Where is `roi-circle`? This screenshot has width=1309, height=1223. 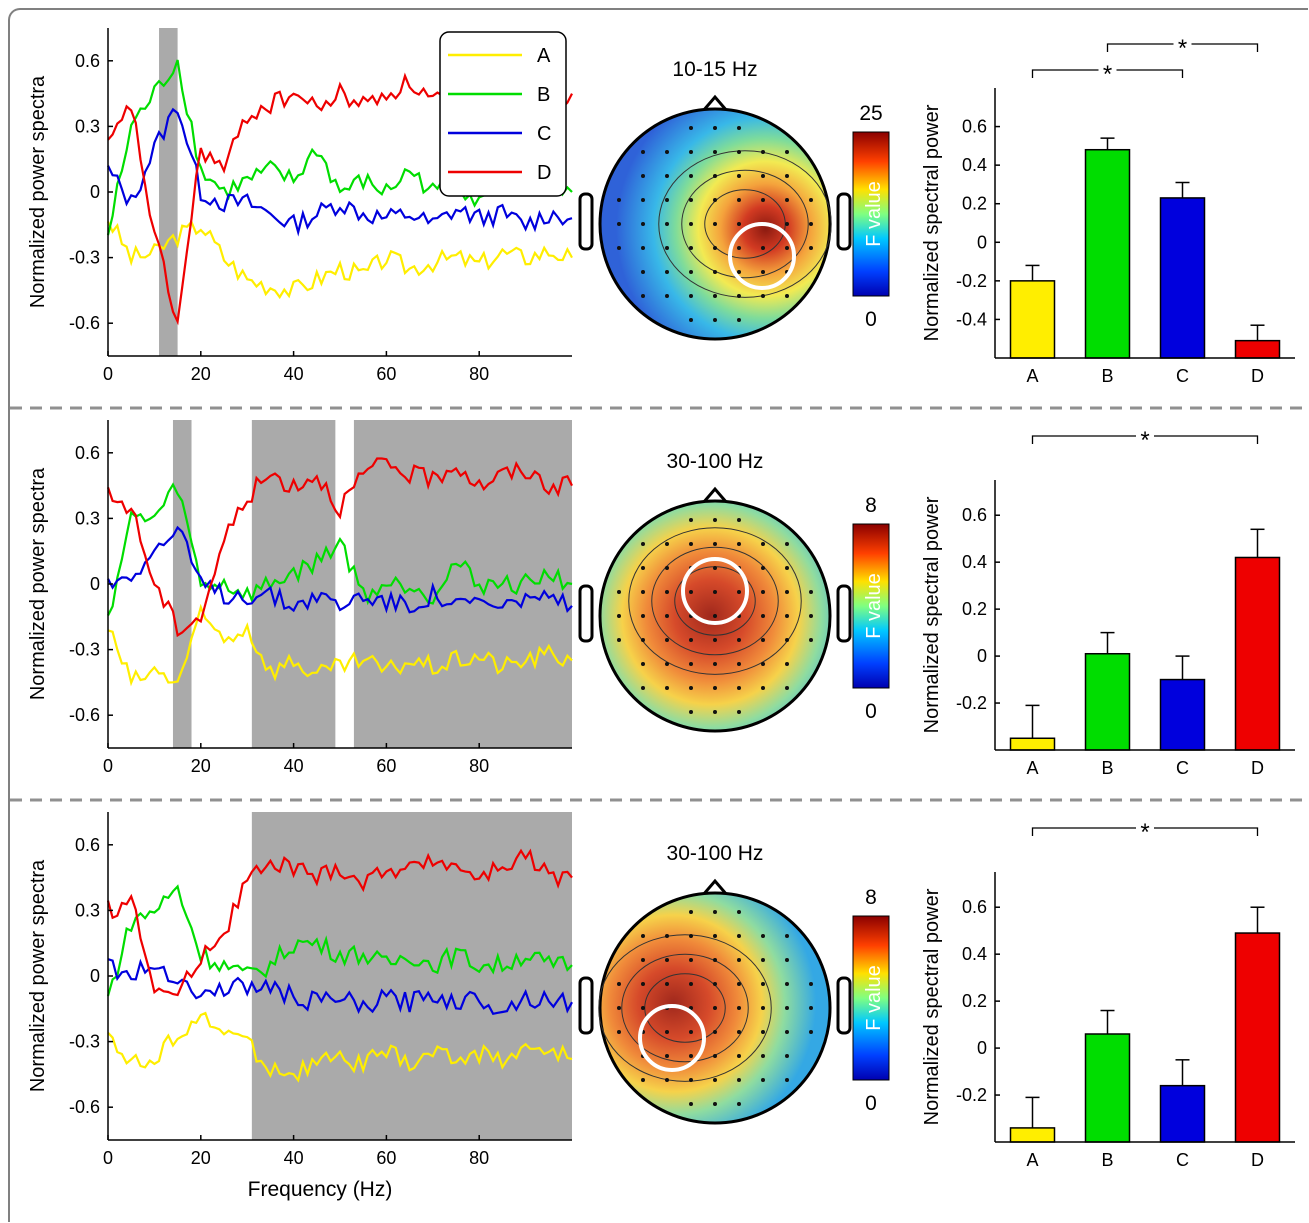
roi-circle is located at coordinates (762, 256).